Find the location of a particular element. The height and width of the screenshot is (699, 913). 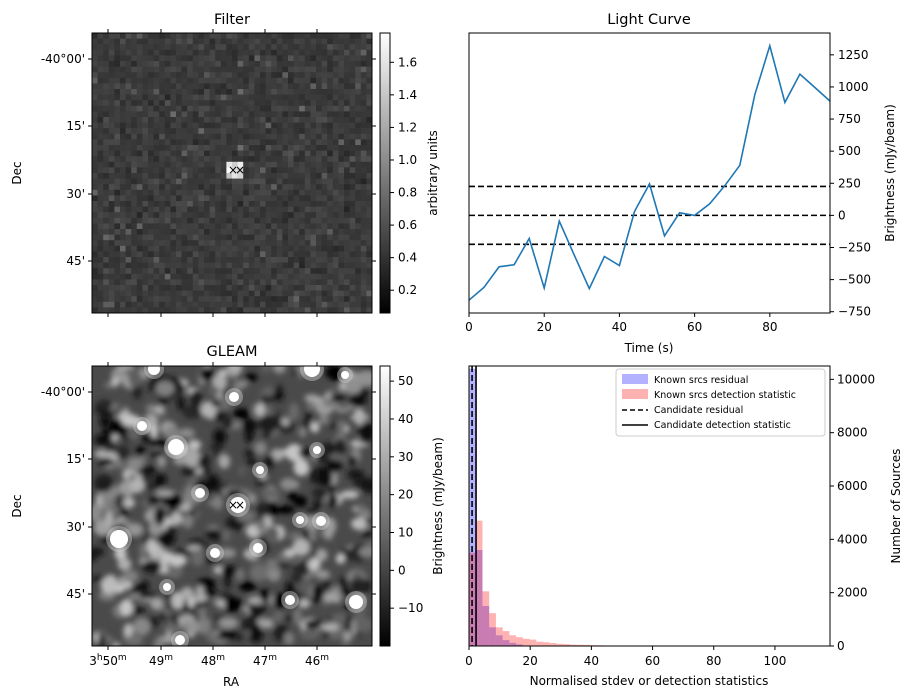

gleam-image is located at coordinates (232, 506).